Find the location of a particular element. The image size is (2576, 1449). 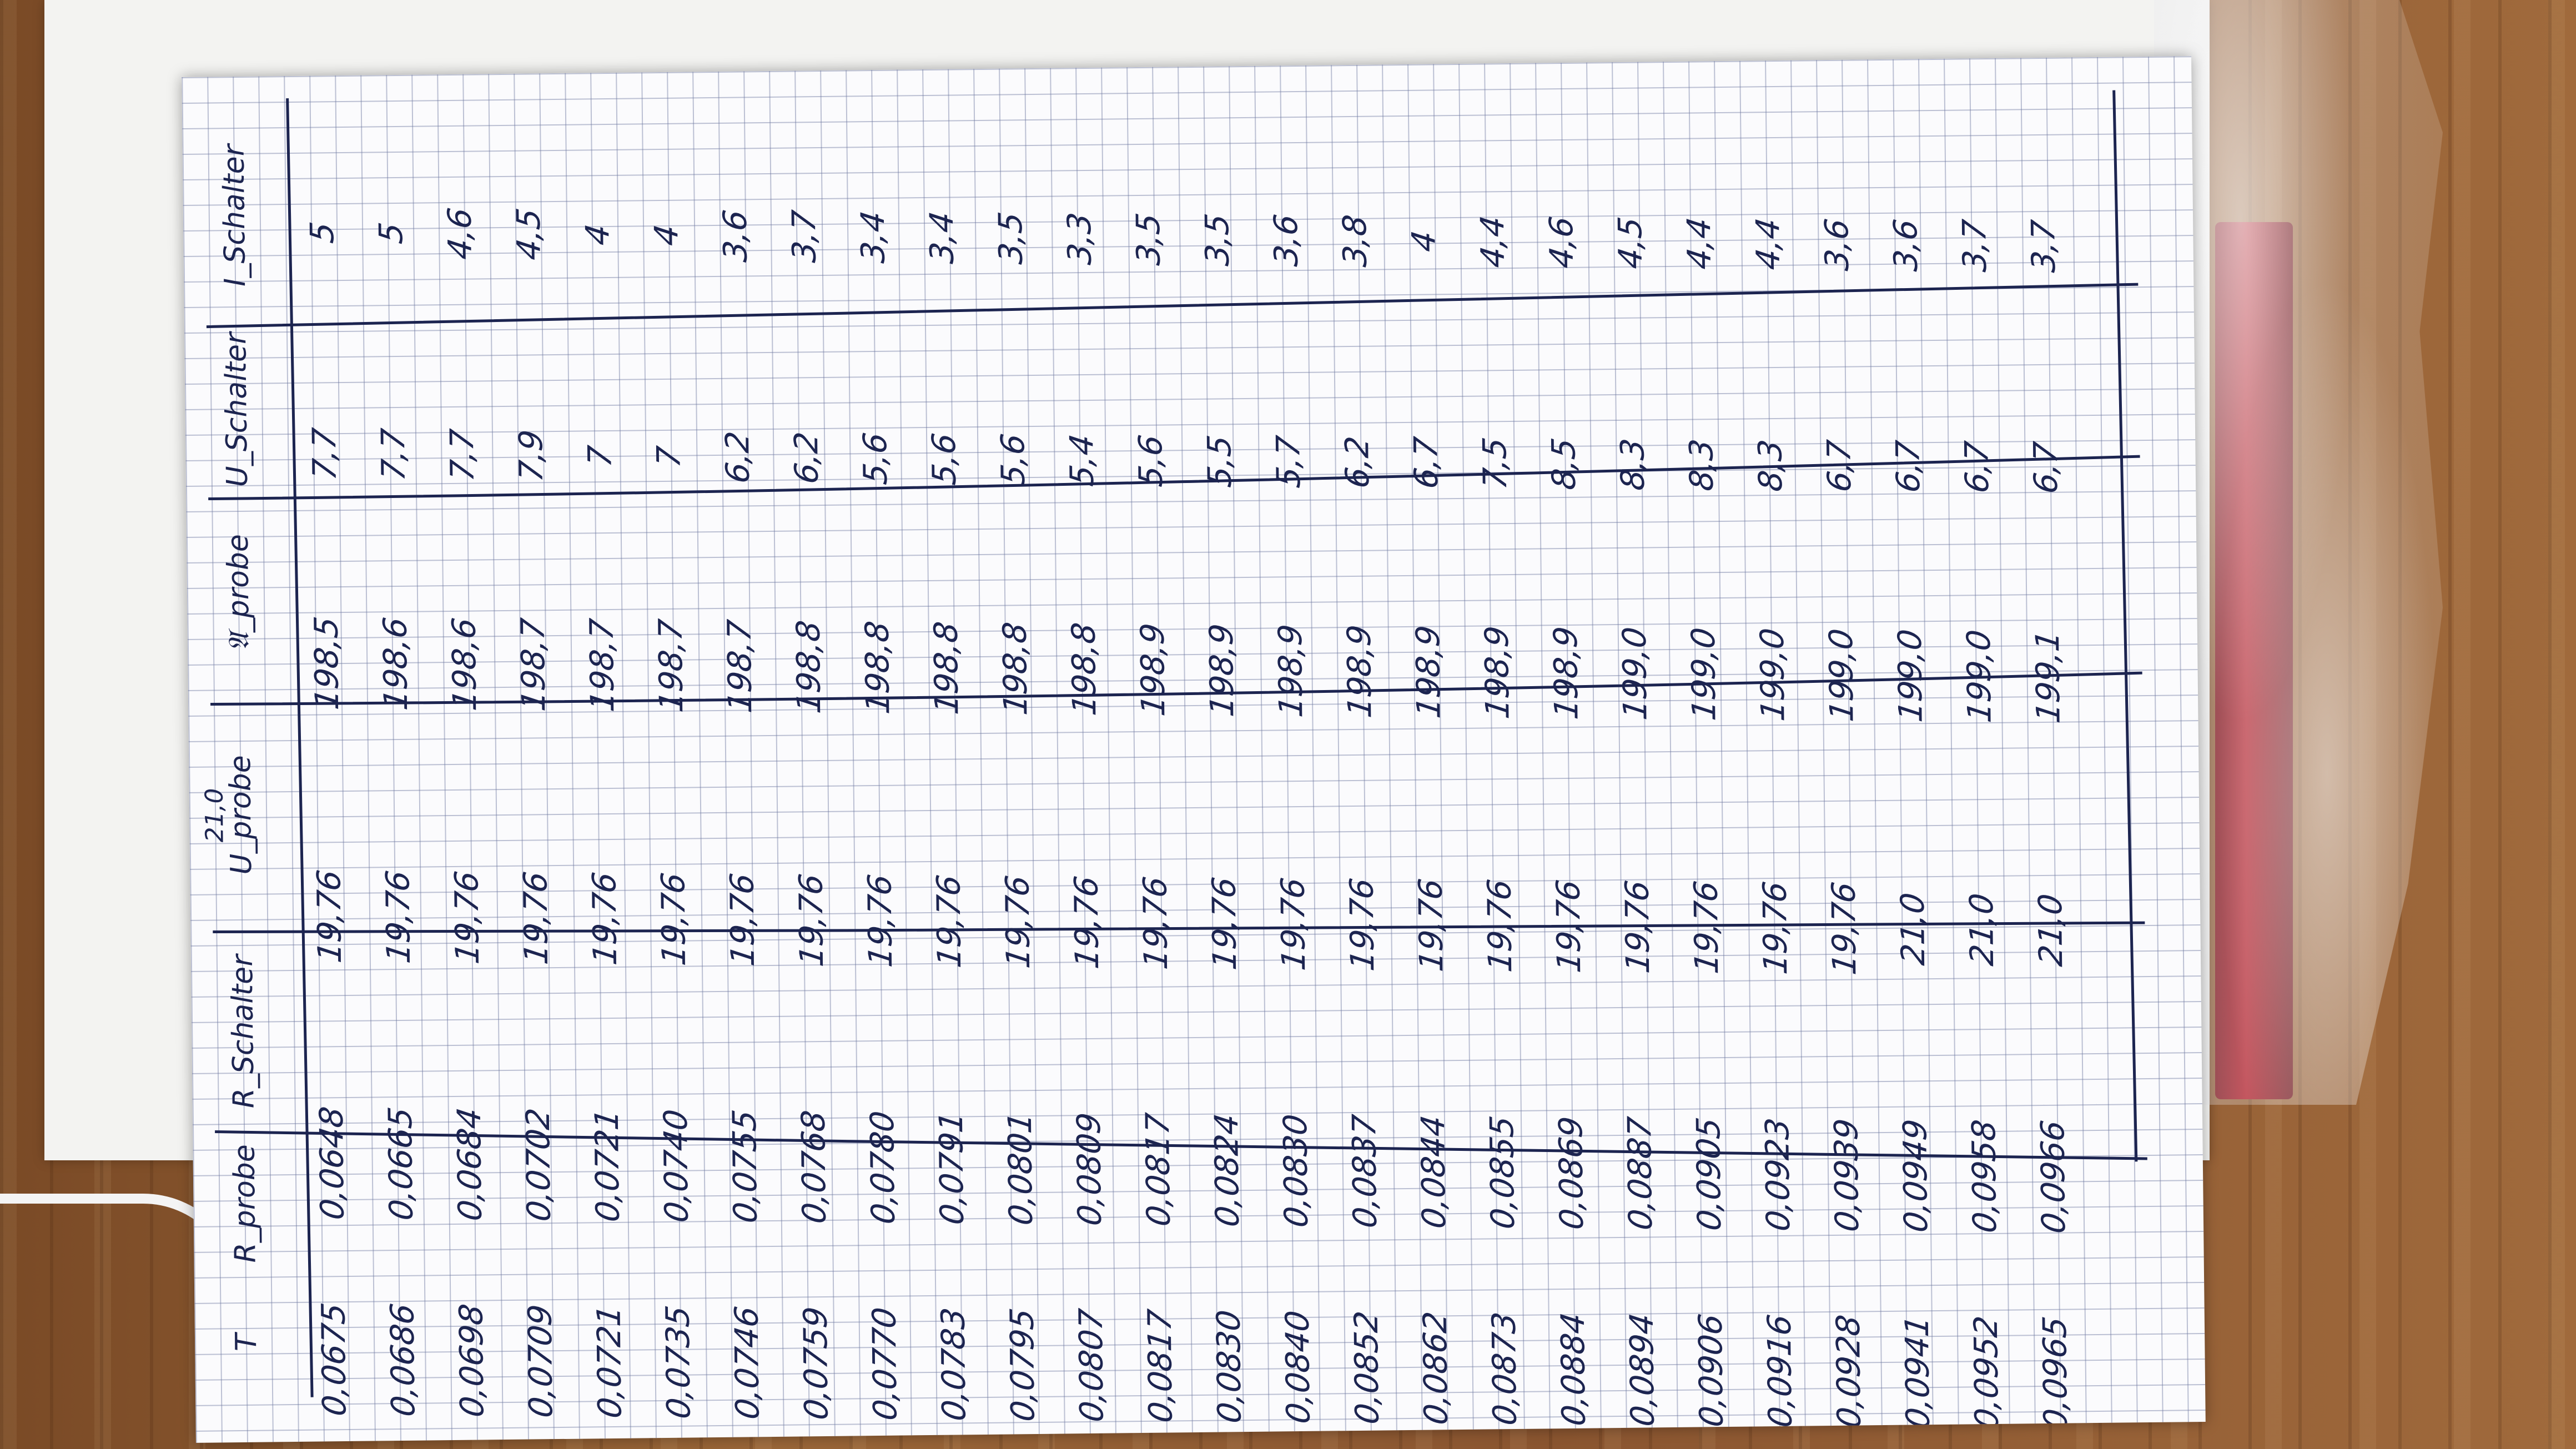

column-header: R_probe is located at coordinates (245, 1204).